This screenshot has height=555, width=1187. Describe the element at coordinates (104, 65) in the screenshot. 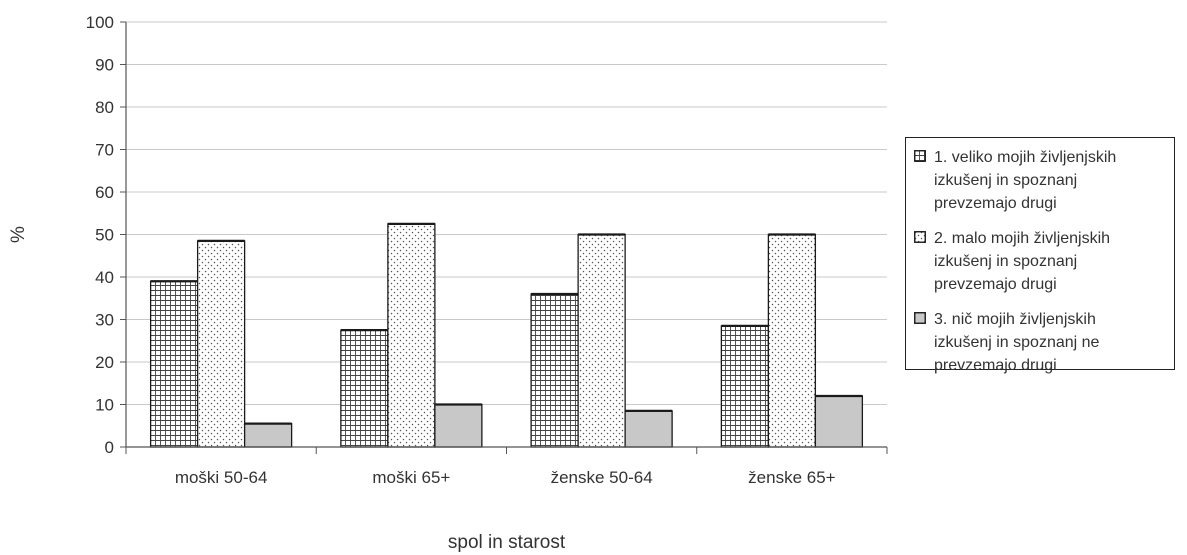

I see `y-tick-label: 90` at that location.